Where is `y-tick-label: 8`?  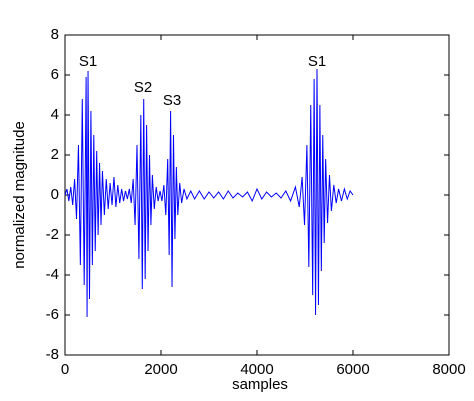 y-tick-label: 8 is located at coordinates (55, 34).